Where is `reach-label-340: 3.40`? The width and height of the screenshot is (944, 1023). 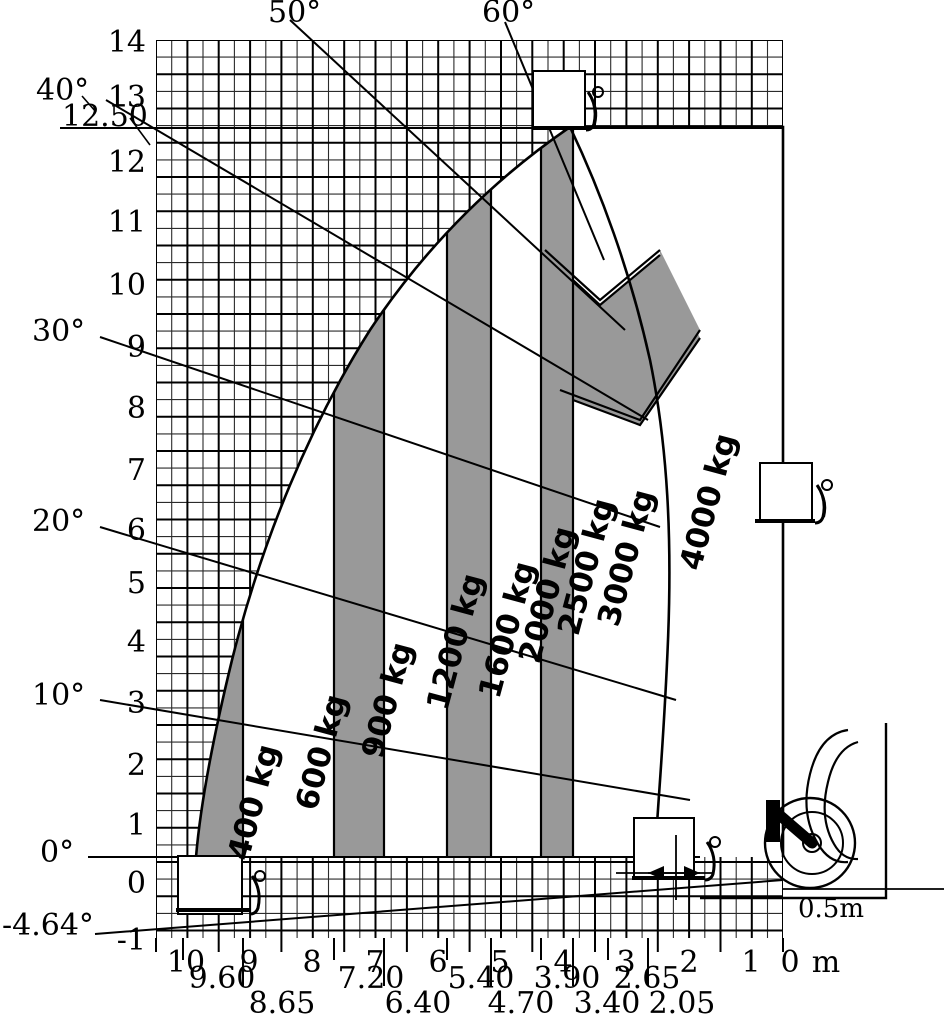 reach-label-340: 3.40 is located at coordinates (607, 1003).